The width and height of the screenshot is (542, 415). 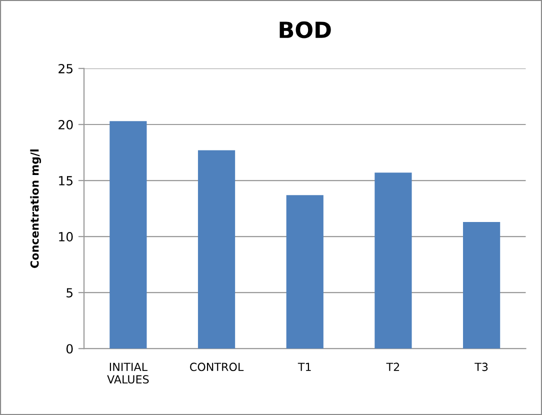 I want to click on y-tick-label: 0, so click(x=69, y=349).